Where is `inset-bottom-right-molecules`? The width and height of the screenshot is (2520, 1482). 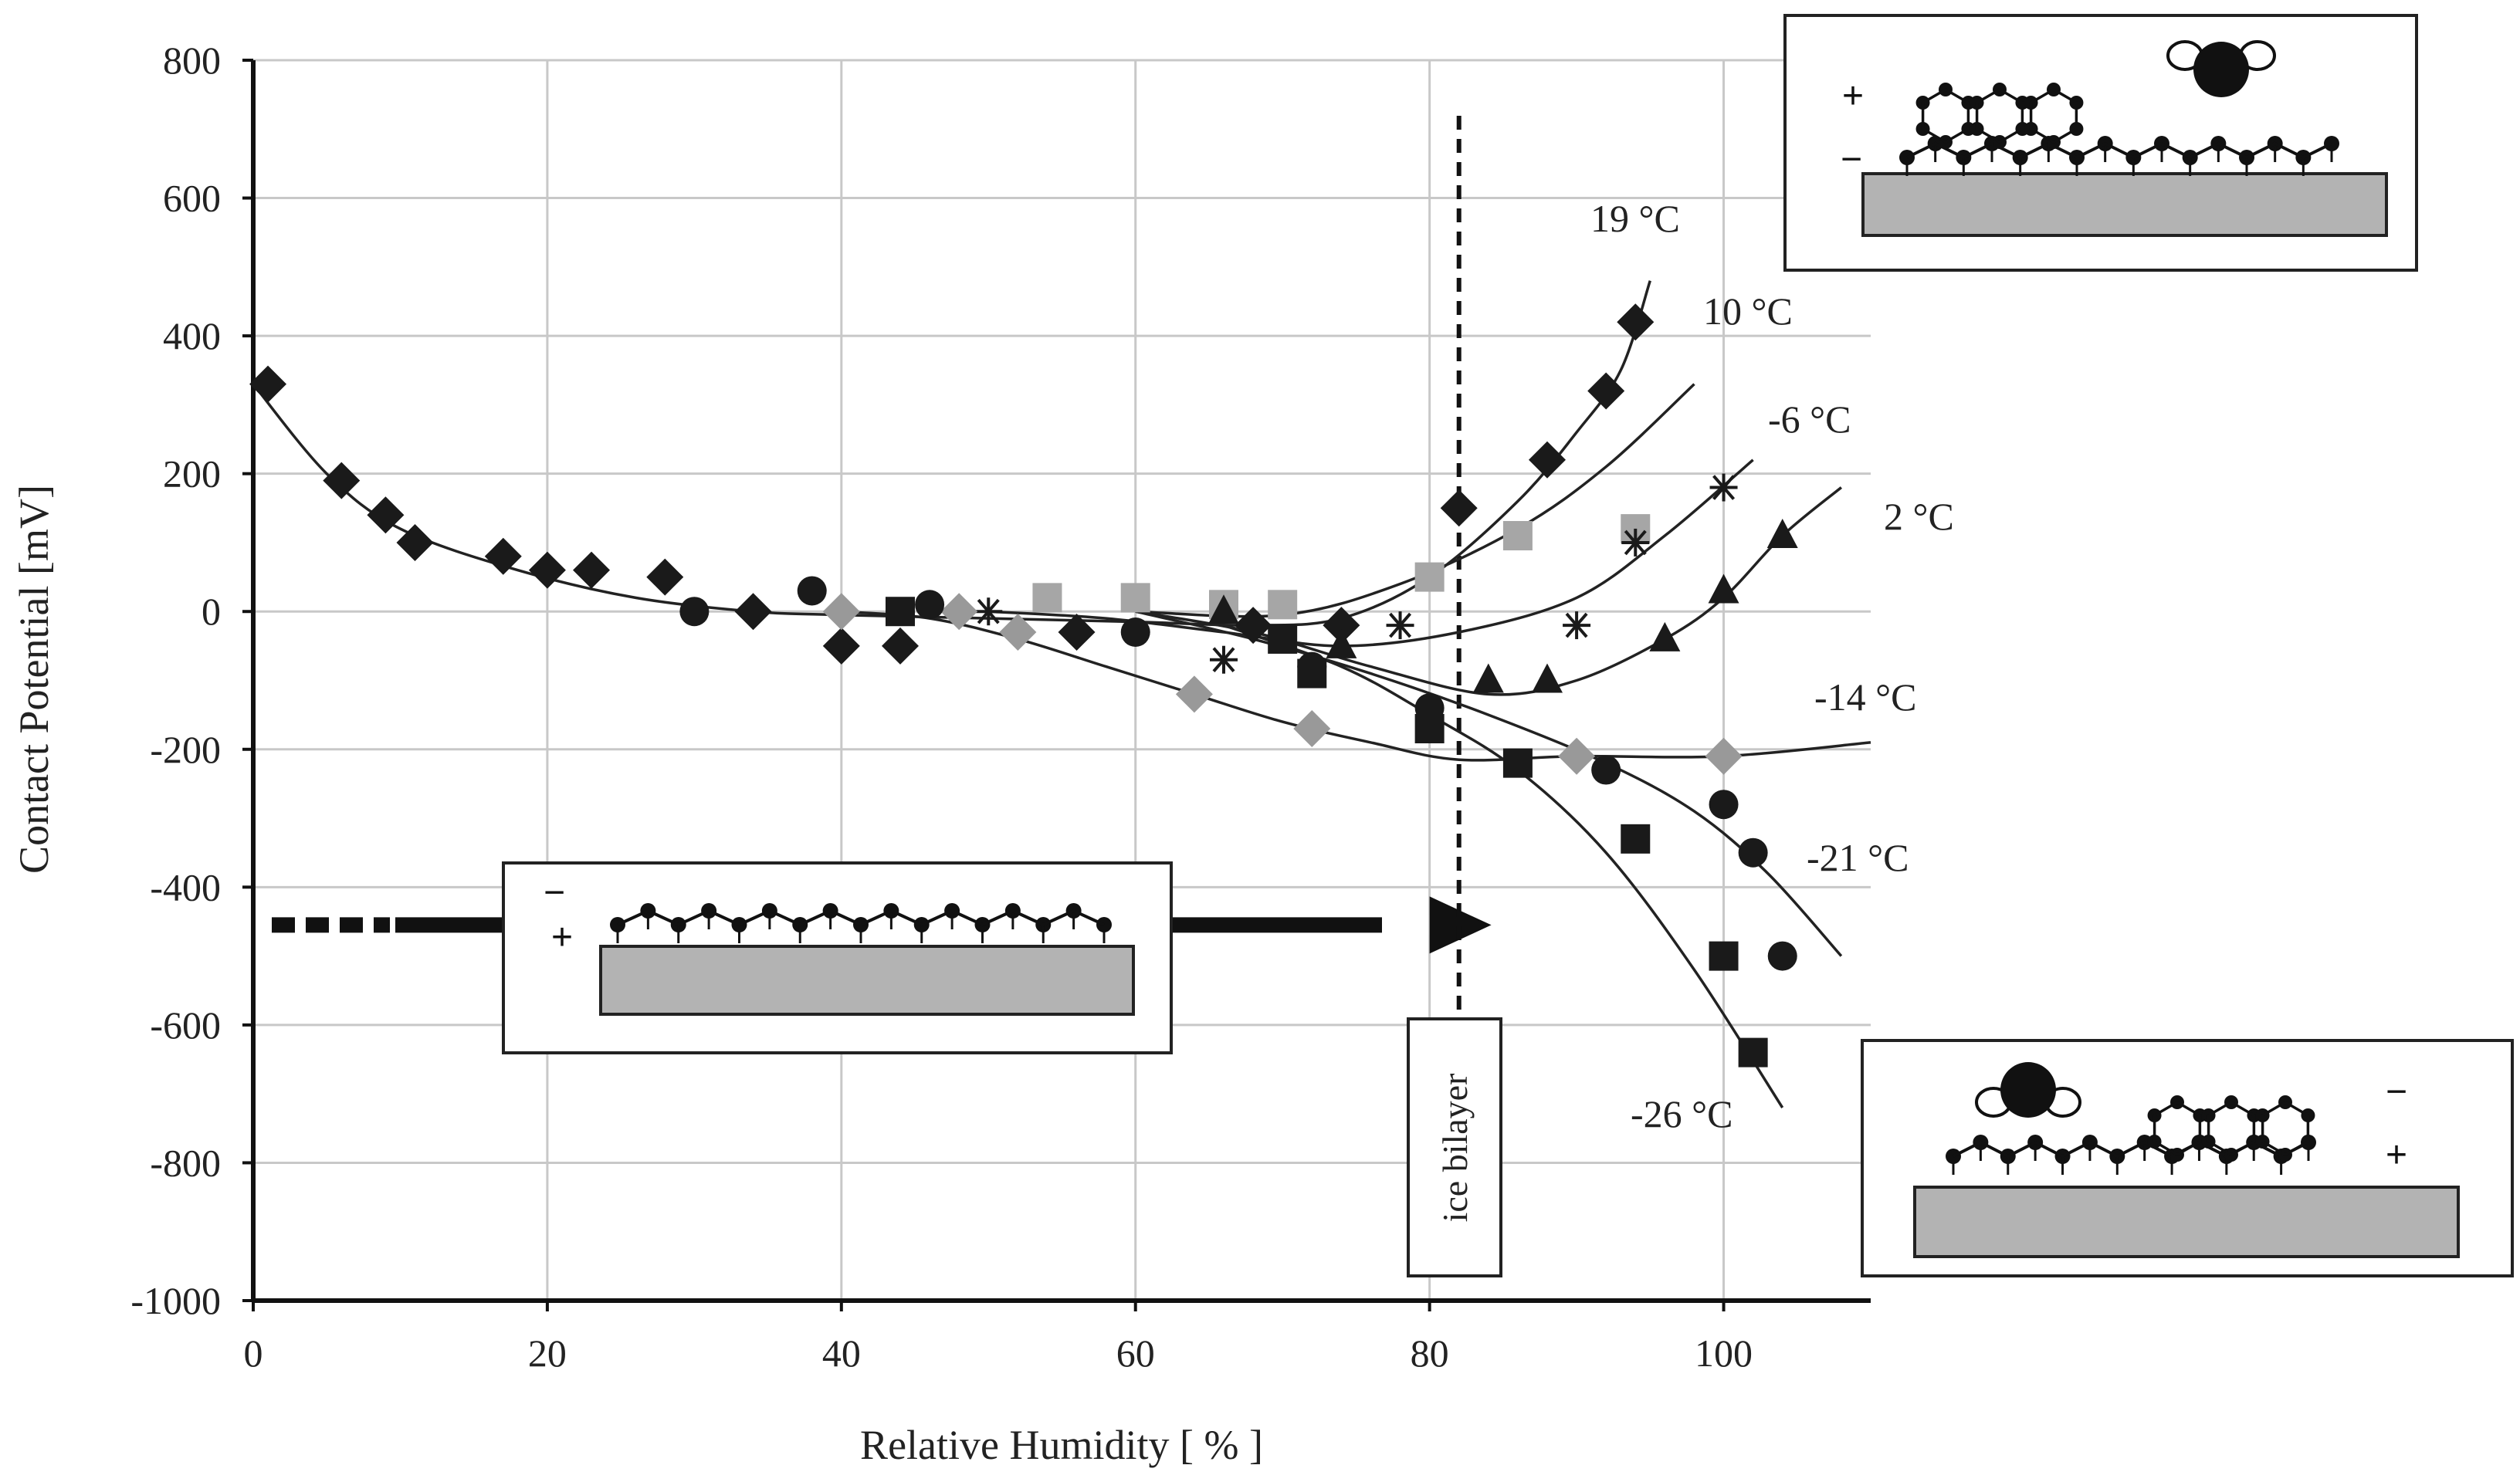
inset-bottom-right-molecules is located at coordinates (2131, 1135).